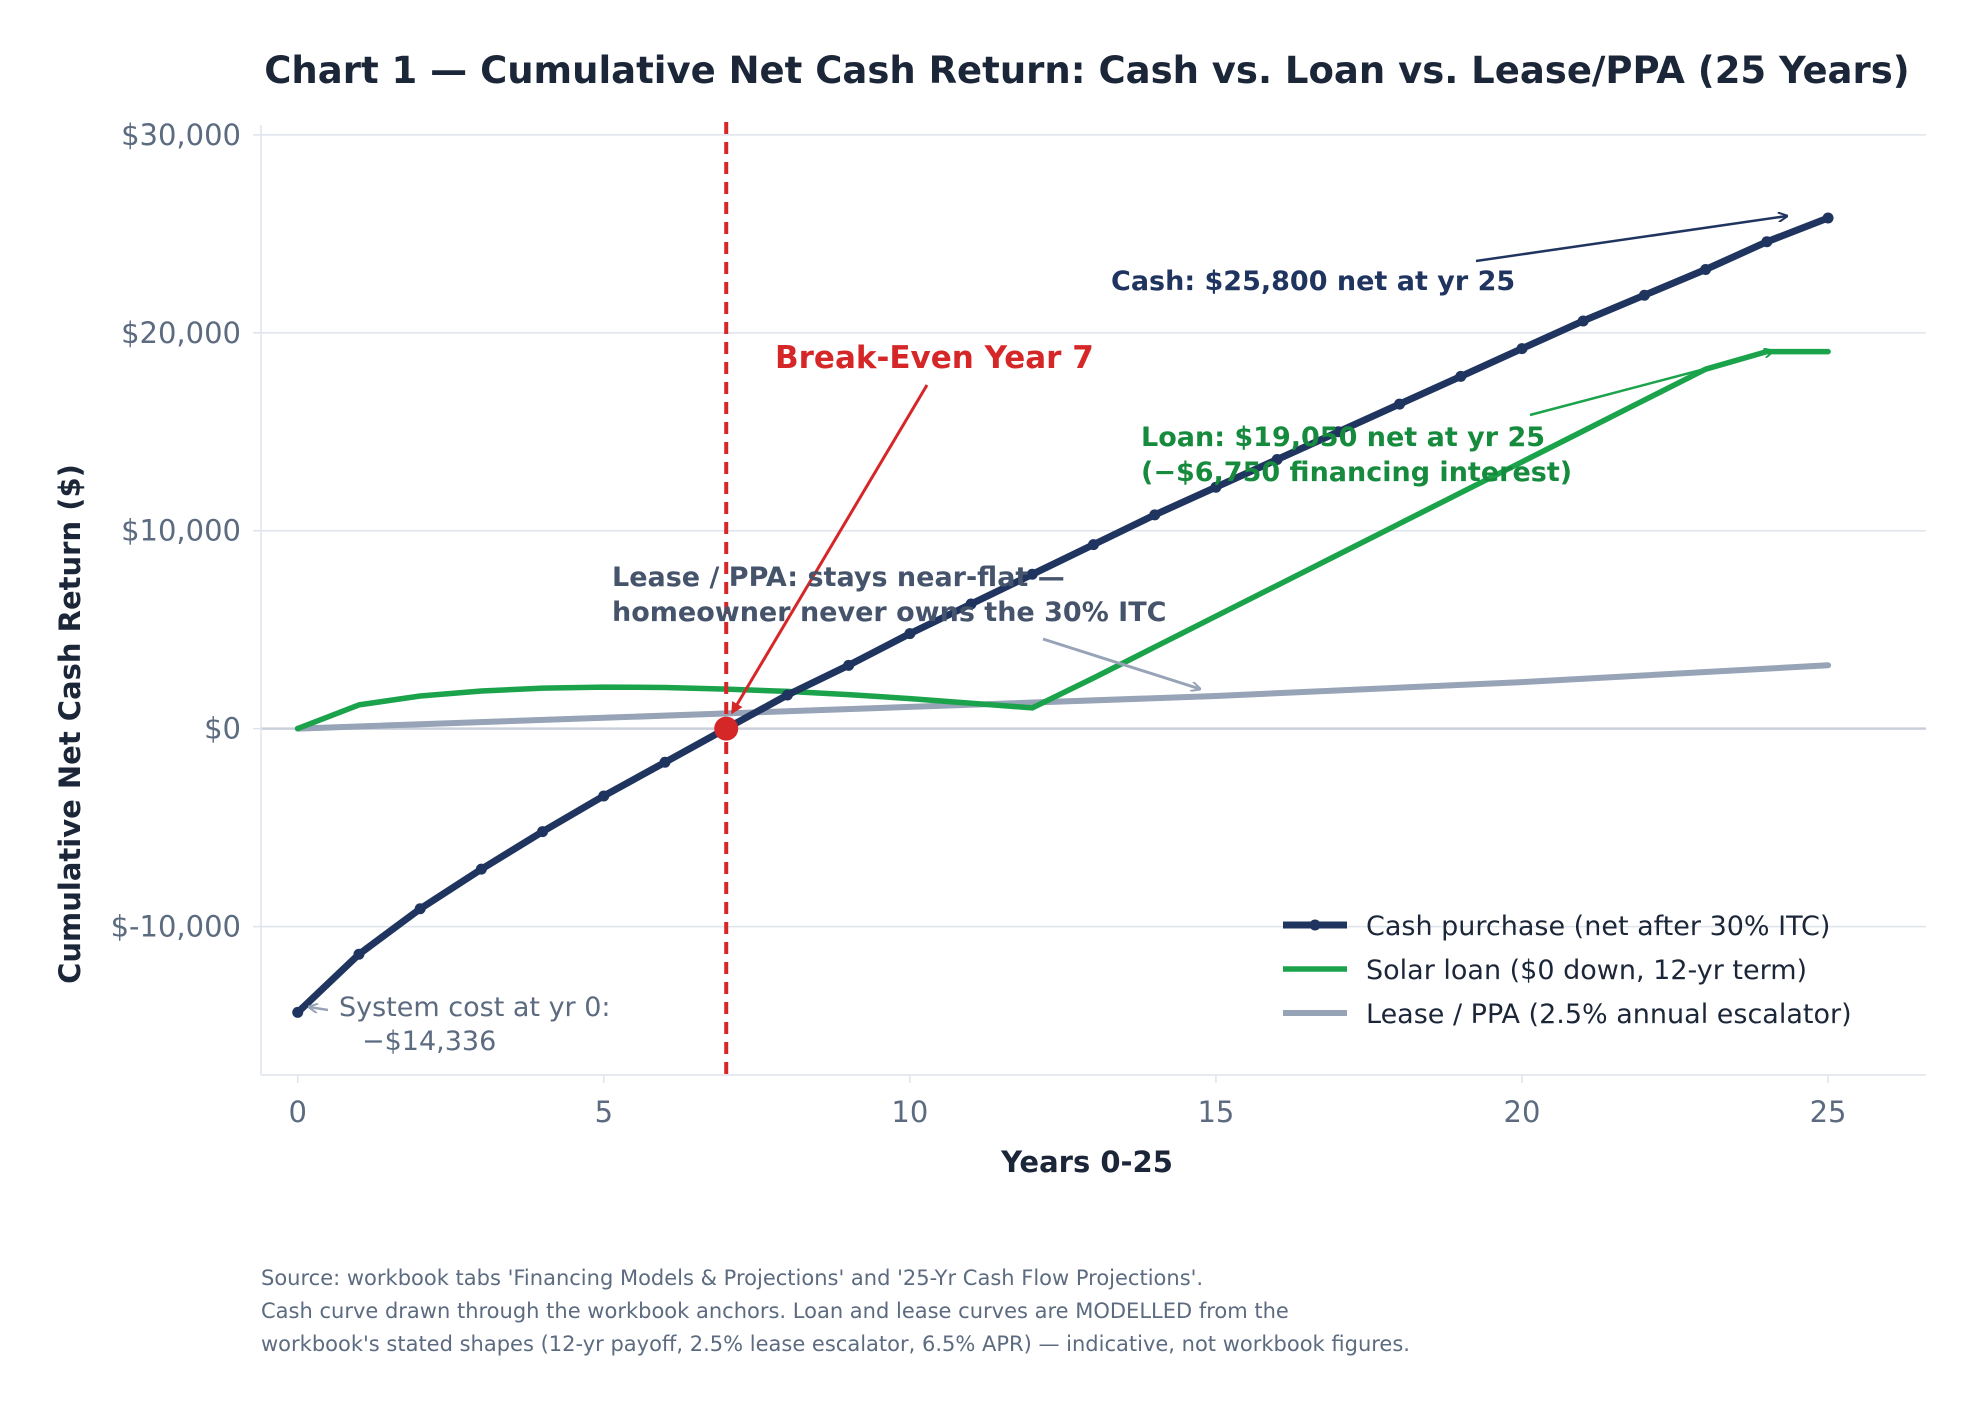  Describe the element at coordinates (1651, 384) in the screenshot. I see `loan-annotation-arrow` at that location.